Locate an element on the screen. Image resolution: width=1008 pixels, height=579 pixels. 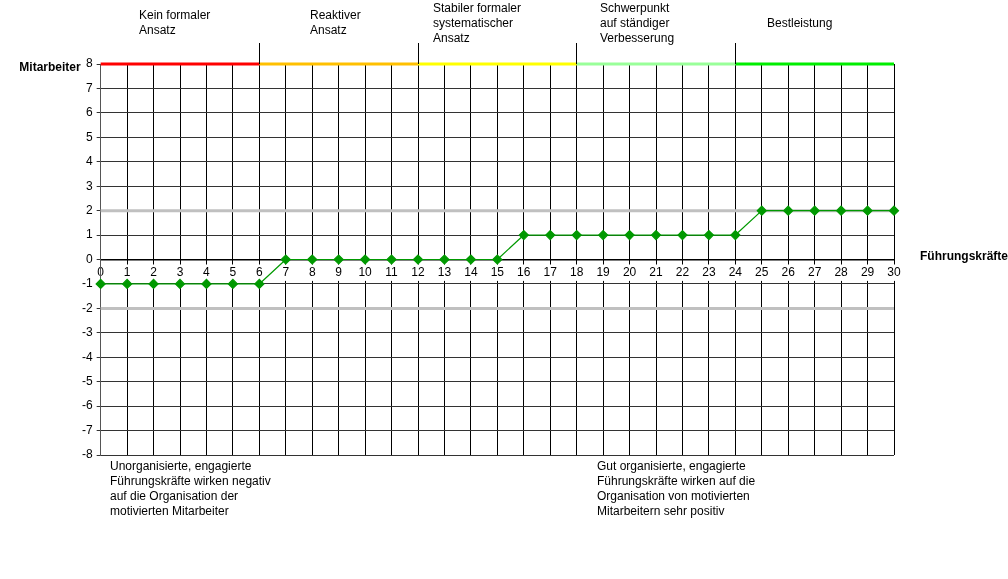
y-tick-label: 4 is located at coordinates (89, 161).